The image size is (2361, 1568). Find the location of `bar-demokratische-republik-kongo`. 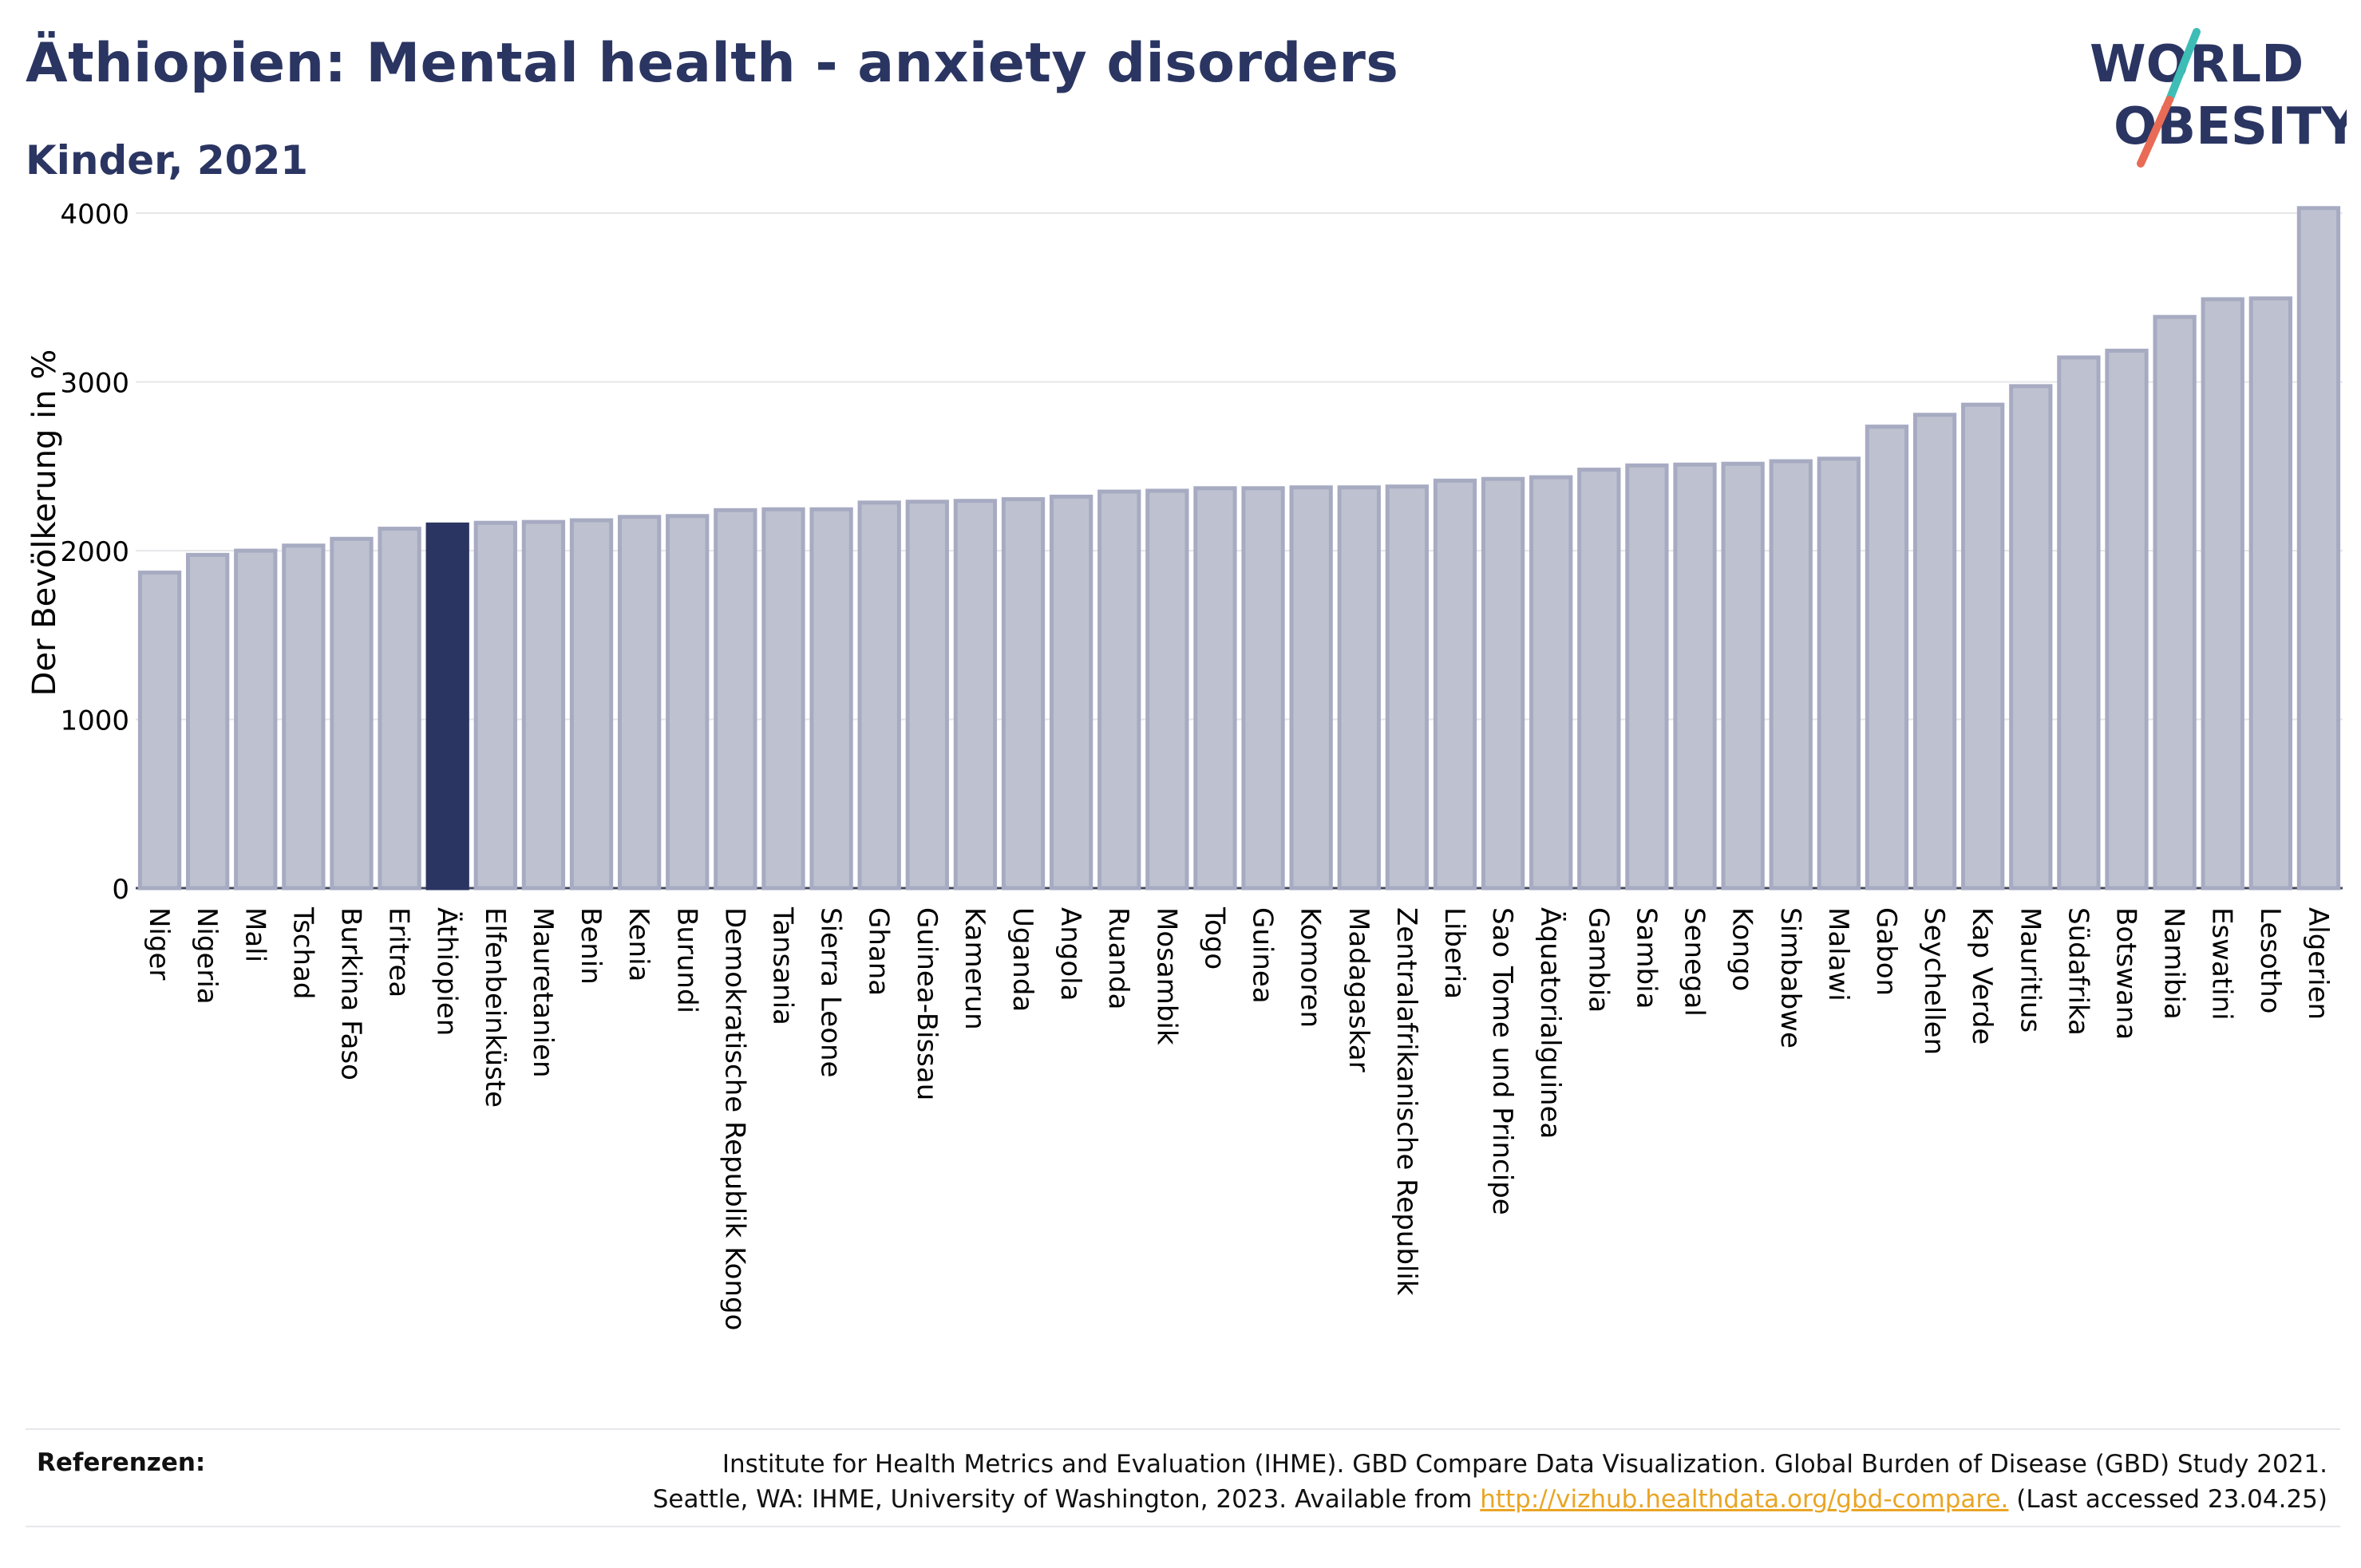

bar-demokratische-republik-kongo is located at coordinates (735, 699).